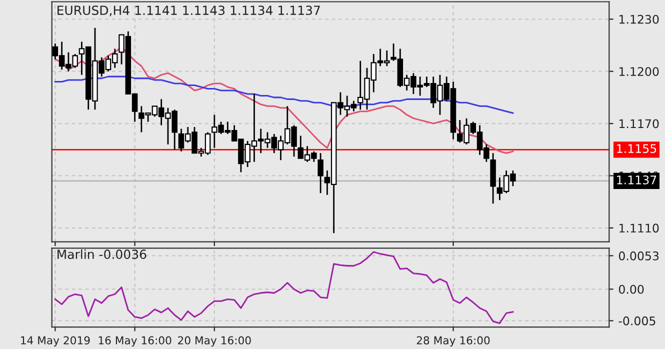  I want to click on ref-line-label: 1.1137, so click(636, 179).